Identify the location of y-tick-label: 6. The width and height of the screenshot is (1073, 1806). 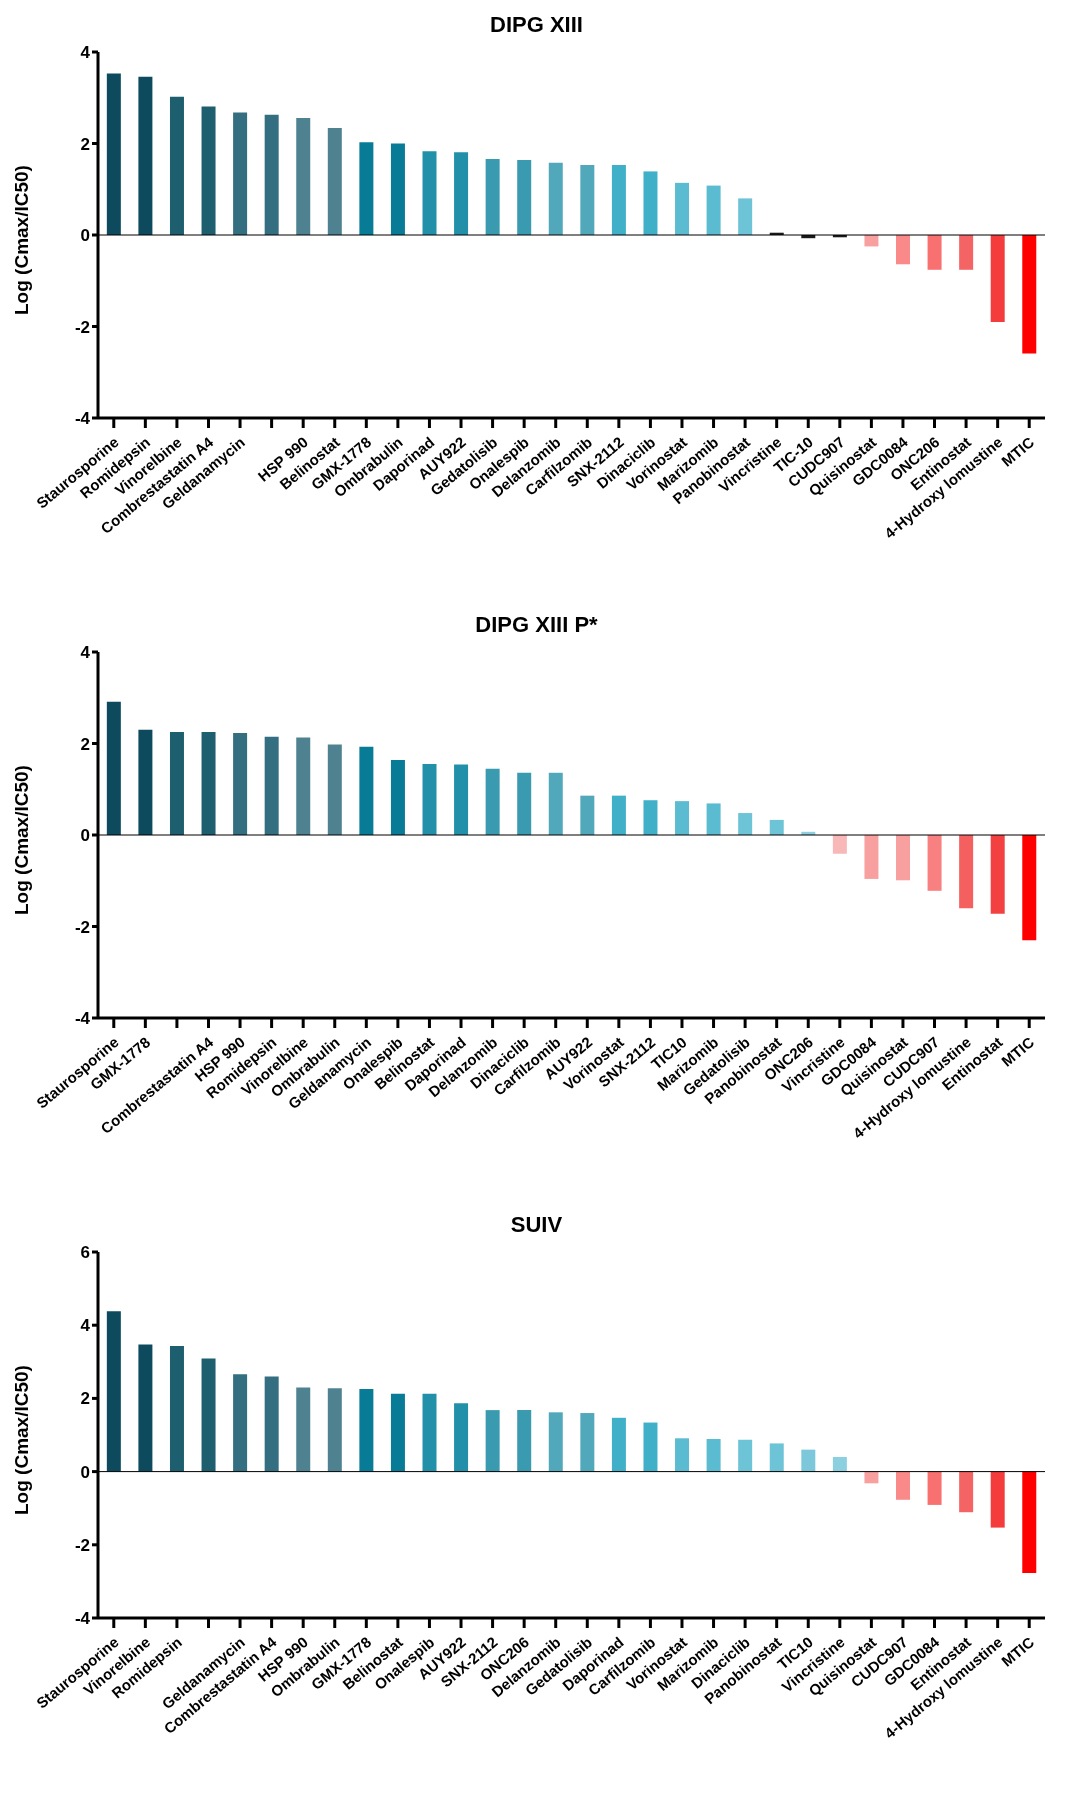
(85, 1253).